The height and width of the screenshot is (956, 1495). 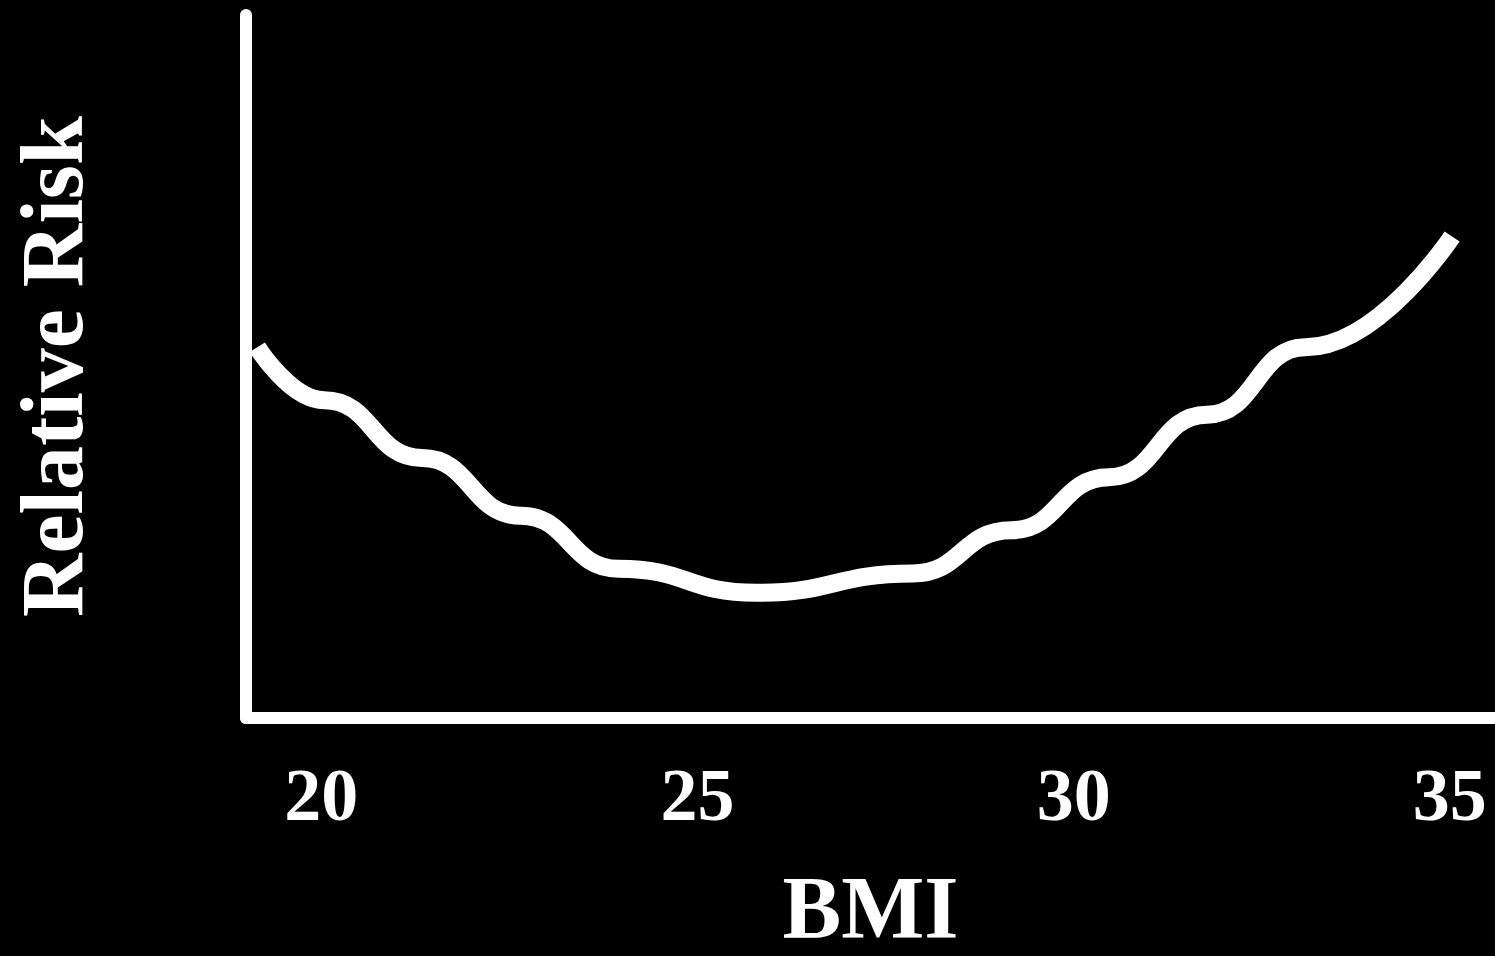 I want to click on x-tick-label: 20, so click(x=321, y=795).